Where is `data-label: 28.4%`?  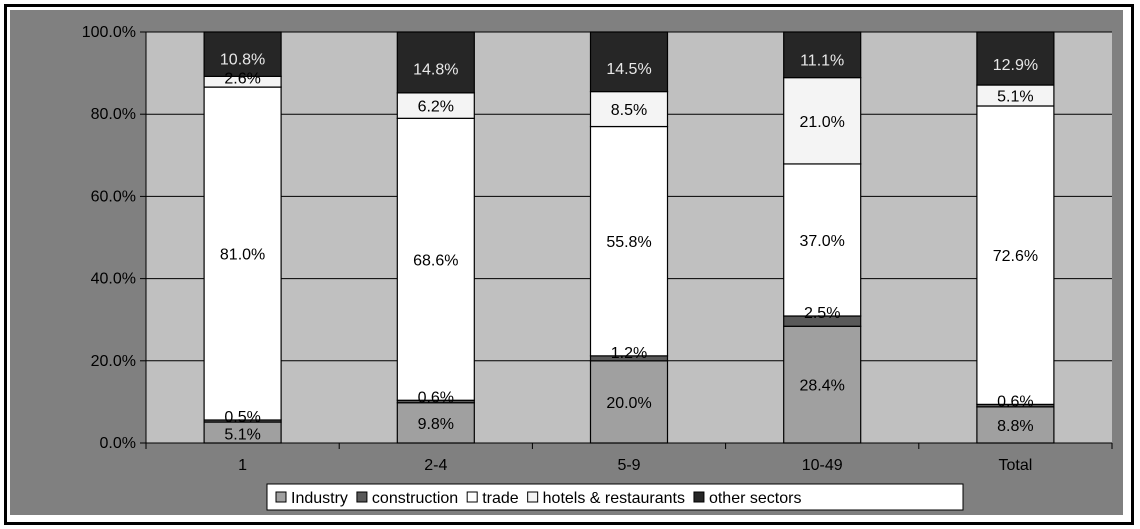 data-label: 28.4% is located at coordinates (822, 386).